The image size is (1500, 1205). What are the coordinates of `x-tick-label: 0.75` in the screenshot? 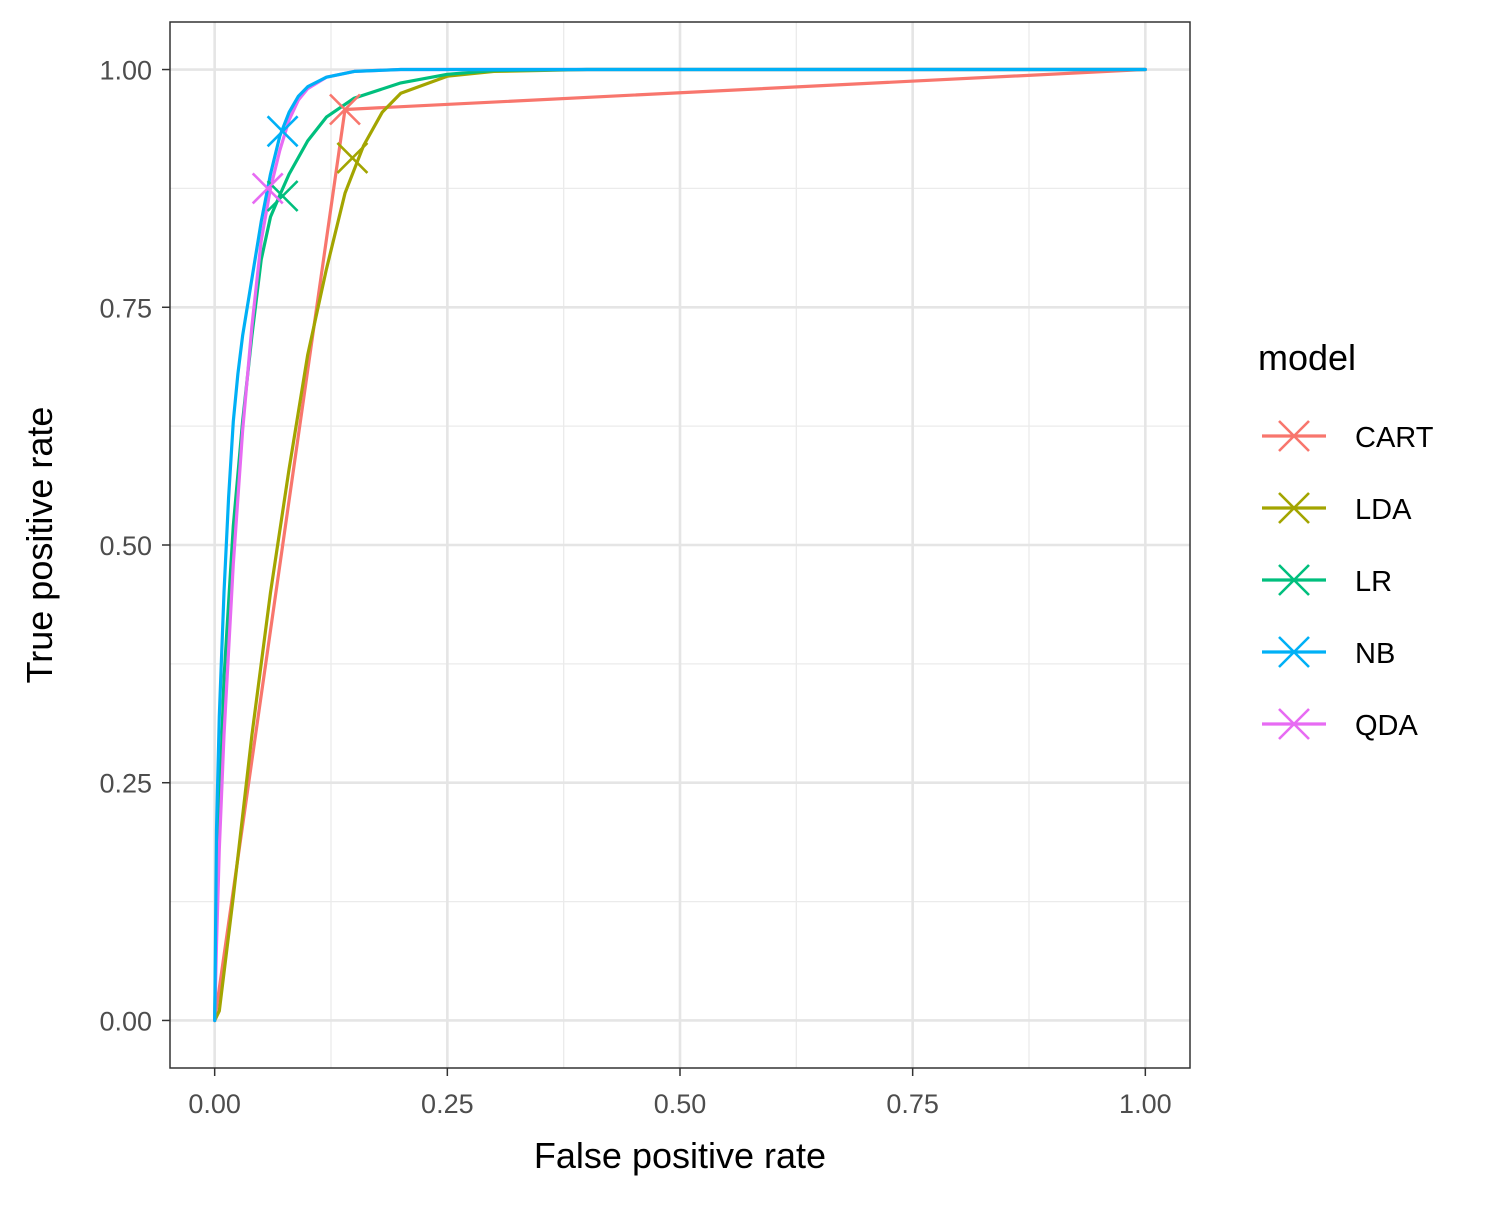 It's located at (912, 1104).